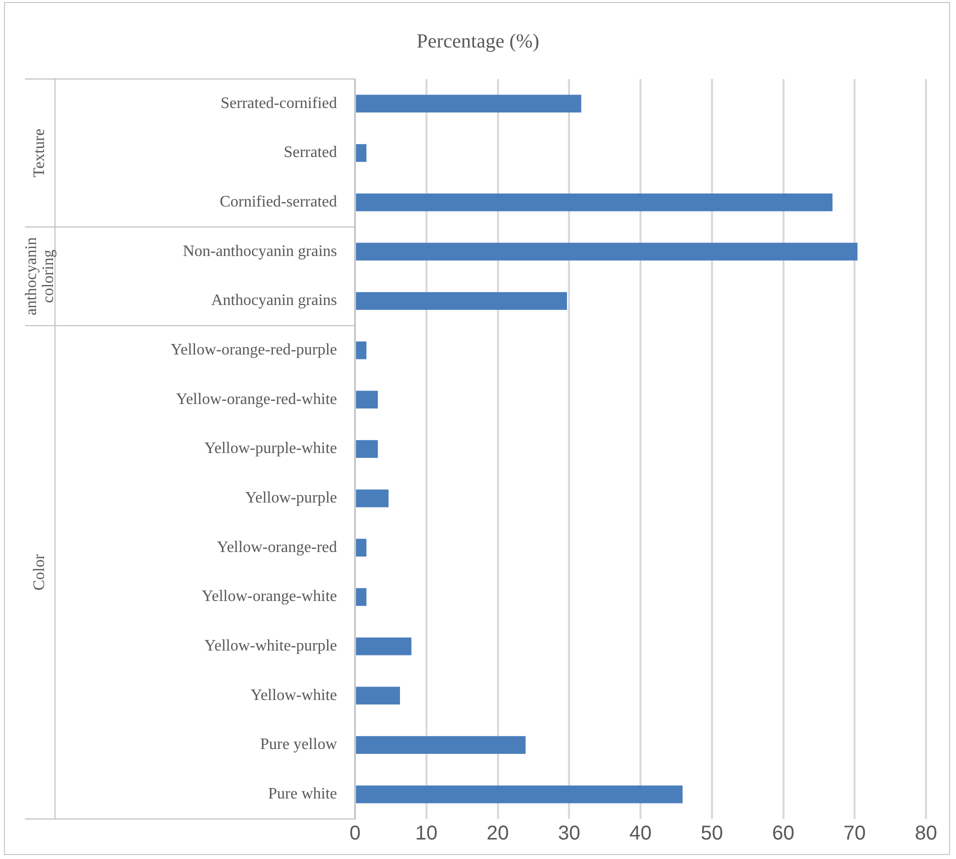 This screenshot has height=859, width=956. What do you see at coordinates (640, 833) in the screenshot?
I see `x-tick-label: 40` at bounding box center [640, 833].